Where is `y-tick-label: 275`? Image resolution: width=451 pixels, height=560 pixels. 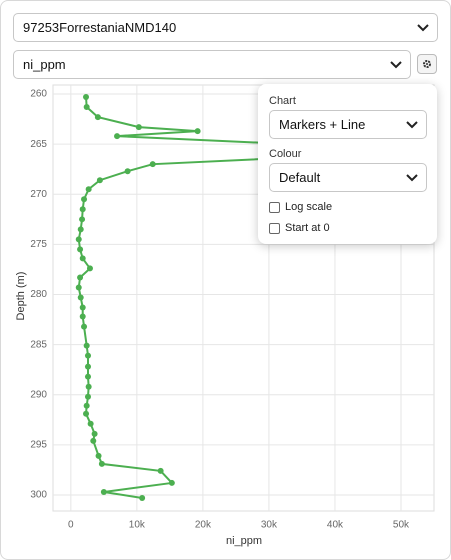 y-tick-label: 275 is located at coordinates (38, 244).